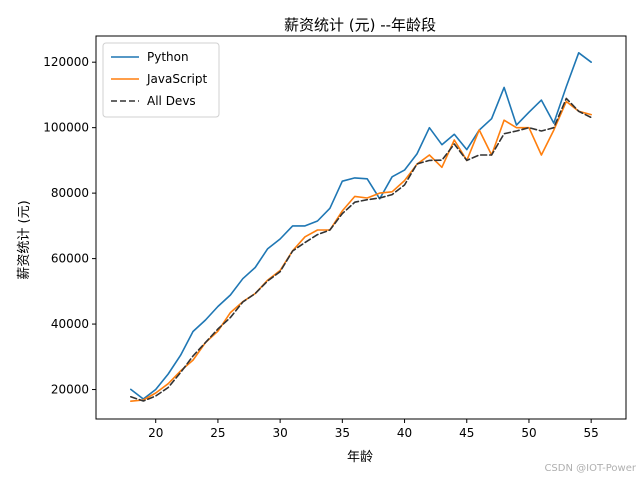  What do you see at coordinates (590, 468) in the screenshot?
I see `watermark: CSDN @IOT-Power` at bounding box center [590, 468].